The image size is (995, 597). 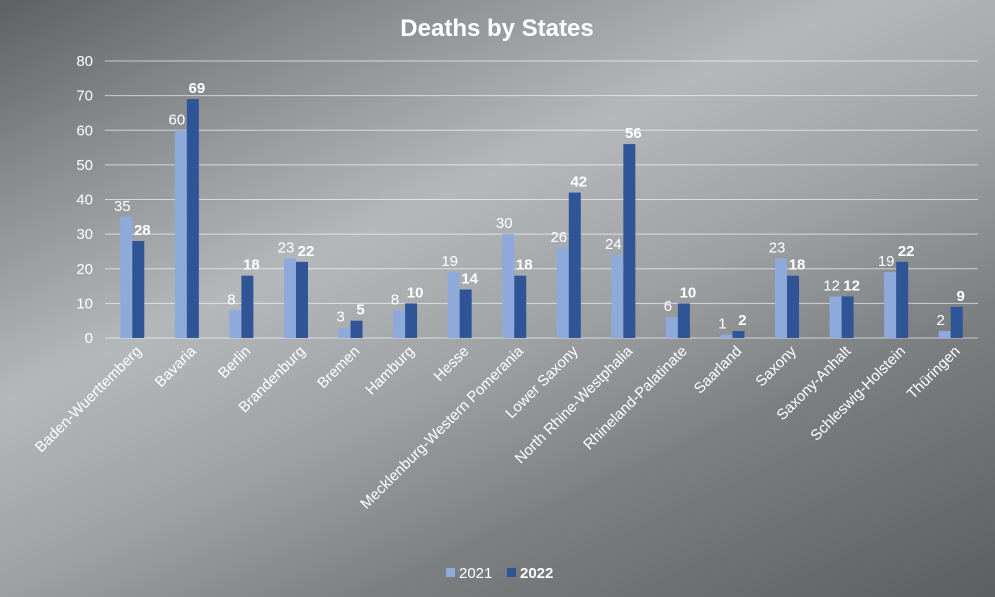 What do you see at coordinates (390, 371) in the screenshot?
I see `x-tick-label: Hamburg` at bounding box center [390, 371].